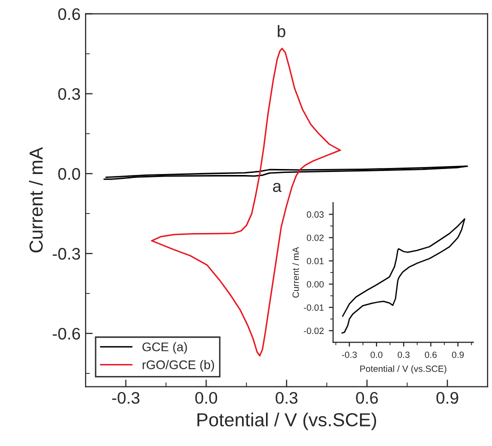 The height and width of the screenshot is (446, 492). Describe the element at coordinates (315, 214) in the screenshot. I see `y-tick-label: 0.03` at that location.